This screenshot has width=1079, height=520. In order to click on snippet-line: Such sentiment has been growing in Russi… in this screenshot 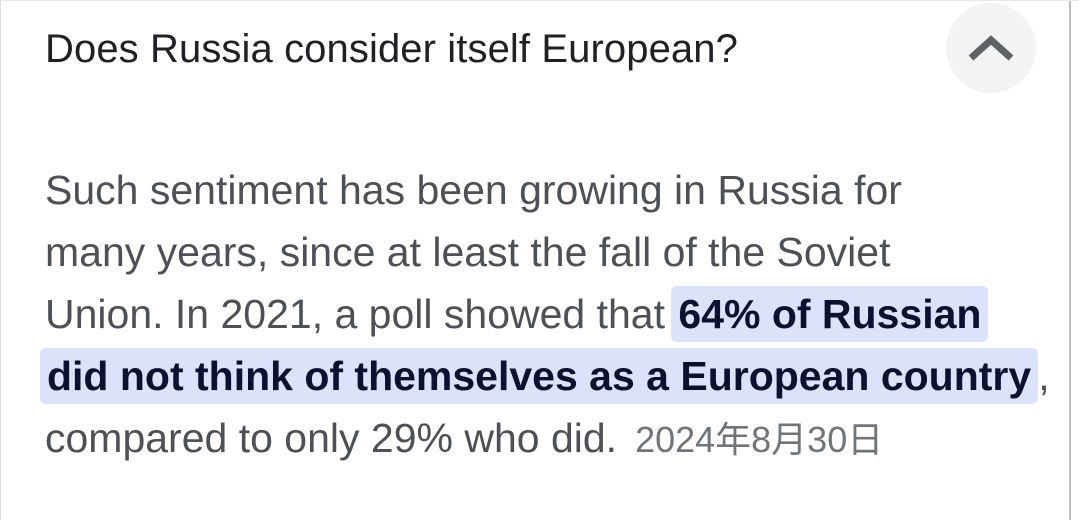, I will do `click(547, 190)`.